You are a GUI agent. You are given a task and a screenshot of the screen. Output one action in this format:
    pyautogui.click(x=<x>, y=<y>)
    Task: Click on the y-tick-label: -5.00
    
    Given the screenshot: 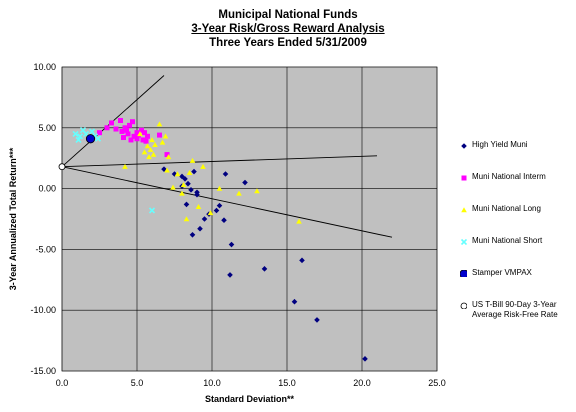 What is the action you would take?
    pyautogui.click(x=45, y=249)
    